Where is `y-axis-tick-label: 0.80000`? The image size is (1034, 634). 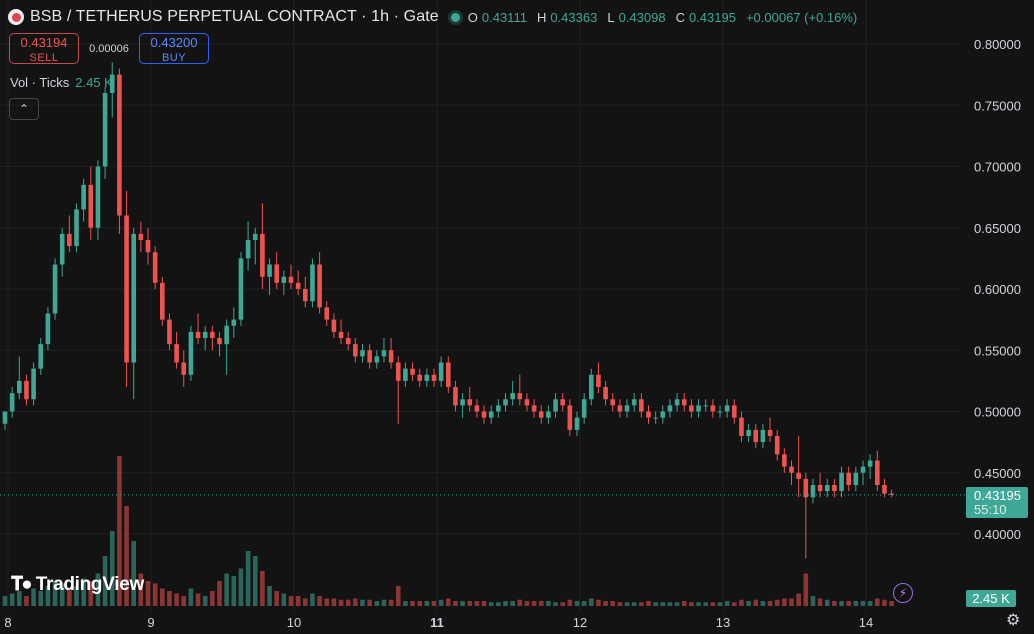
y-axis-tick-label: 0.80000 is located at coordinates (997, 44).